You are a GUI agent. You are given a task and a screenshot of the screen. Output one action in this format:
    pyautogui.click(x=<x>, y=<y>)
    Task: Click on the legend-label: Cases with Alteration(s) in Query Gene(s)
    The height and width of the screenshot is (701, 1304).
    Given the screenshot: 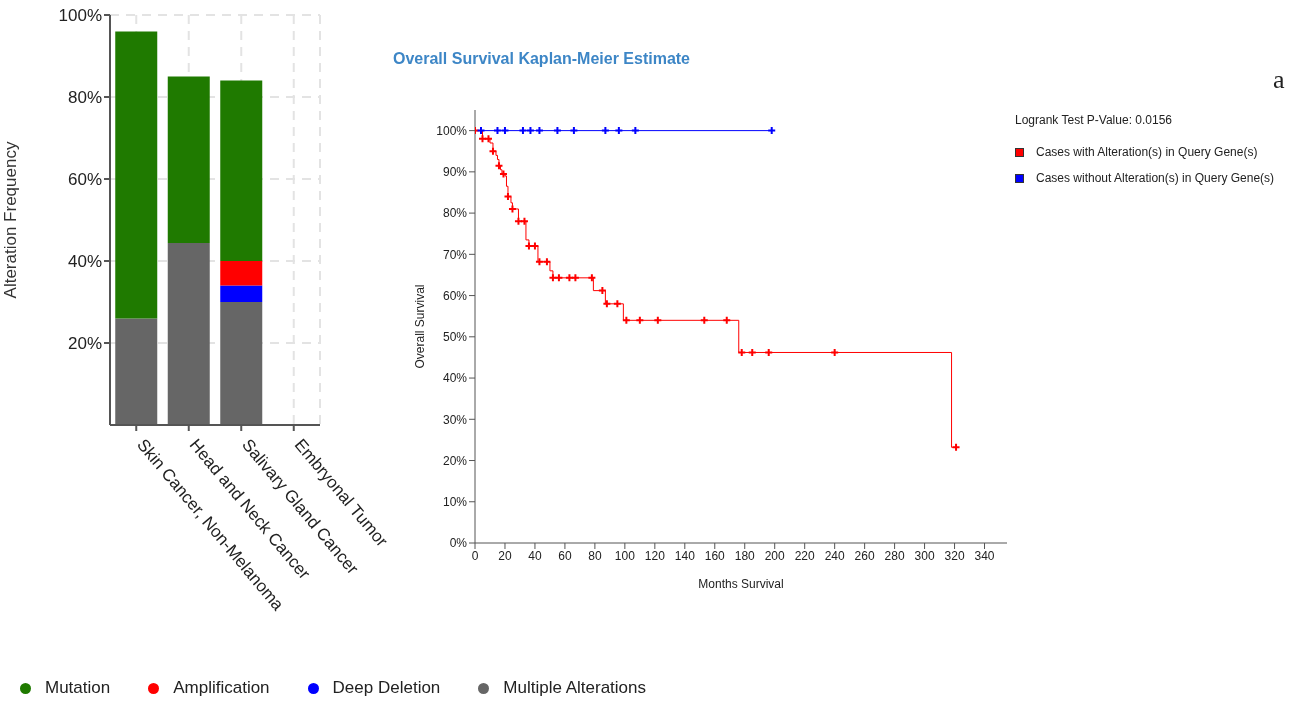 What is the action you would take?
    pyautogui.click(x=1147, y=152)
    